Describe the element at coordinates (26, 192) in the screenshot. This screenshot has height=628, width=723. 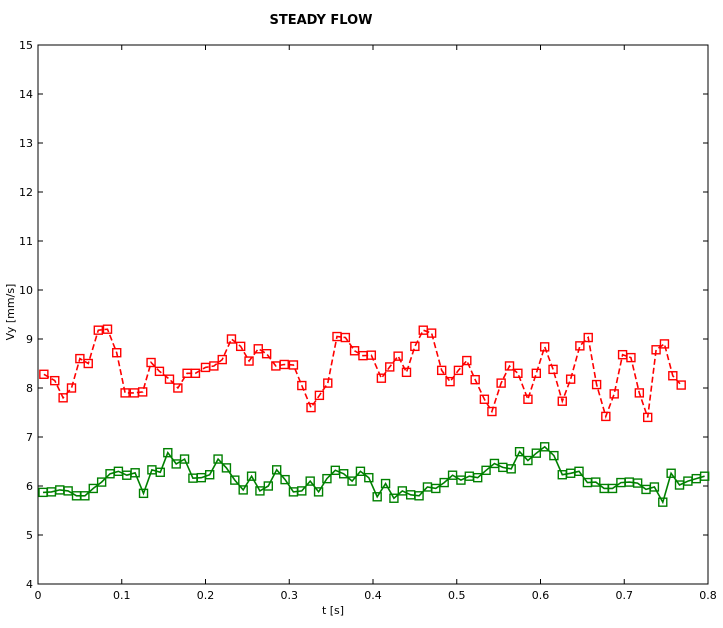
I see `y-tick-label: 12` at that location.